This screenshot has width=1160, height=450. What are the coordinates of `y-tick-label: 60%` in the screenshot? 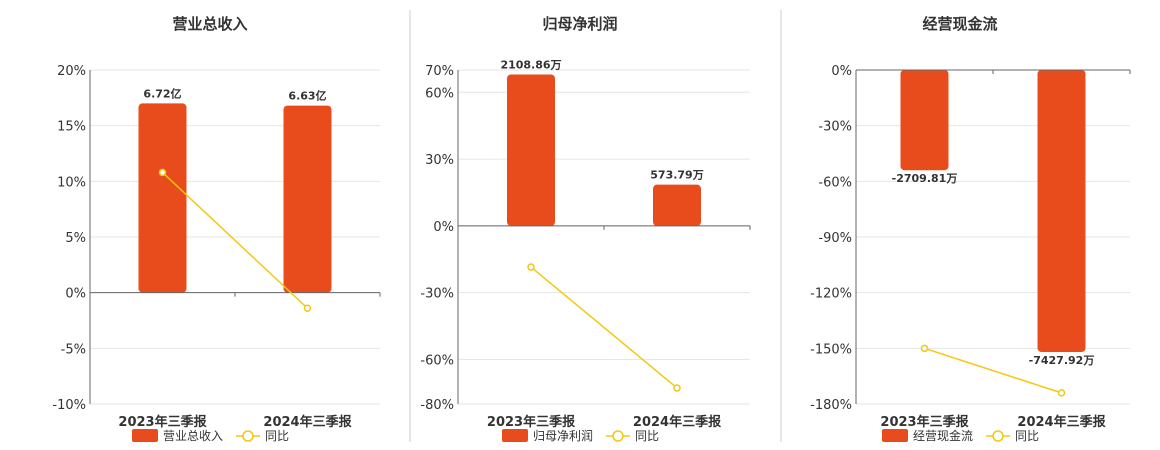 It's located at (439, 93).